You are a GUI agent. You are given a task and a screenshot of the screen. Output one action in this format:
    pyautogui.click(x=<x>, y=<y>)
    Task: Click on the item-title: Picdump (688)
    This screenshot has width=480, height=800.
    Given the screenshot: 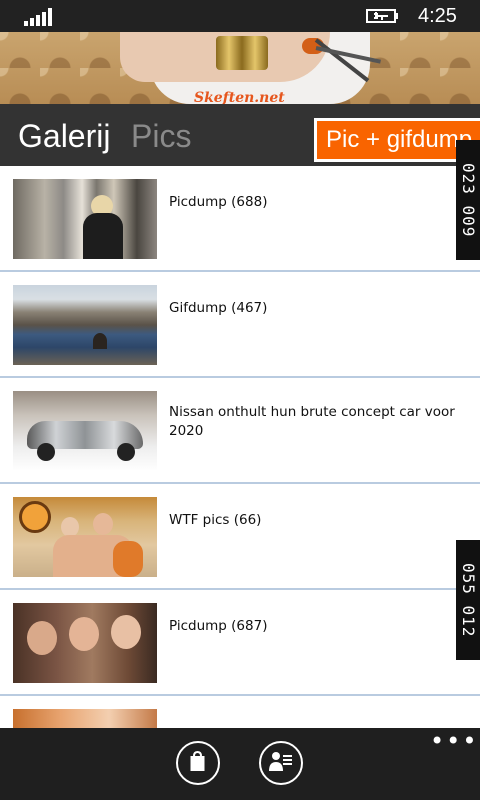 What is the action you would take?
    pyautogui.click(x=218, y=202)
    